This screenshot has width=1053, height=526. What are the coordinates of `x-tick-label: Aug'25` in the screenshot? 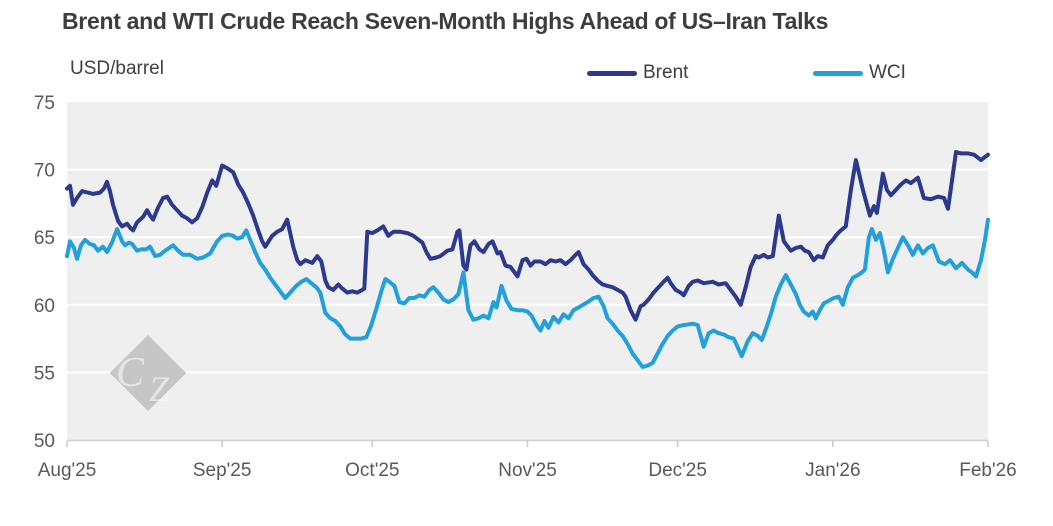 It's located at (67, 470).